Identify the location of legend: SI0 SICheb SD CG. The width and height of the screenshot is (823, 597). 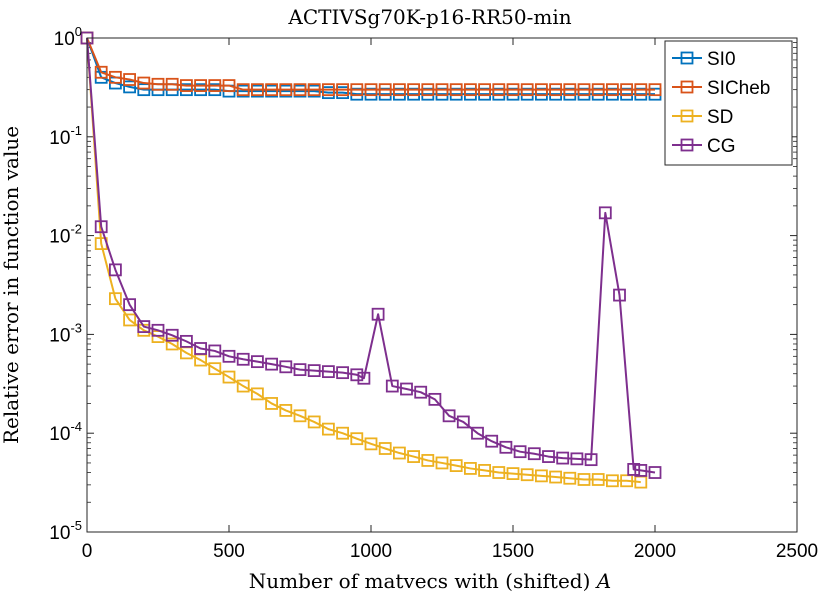
(728, 103).